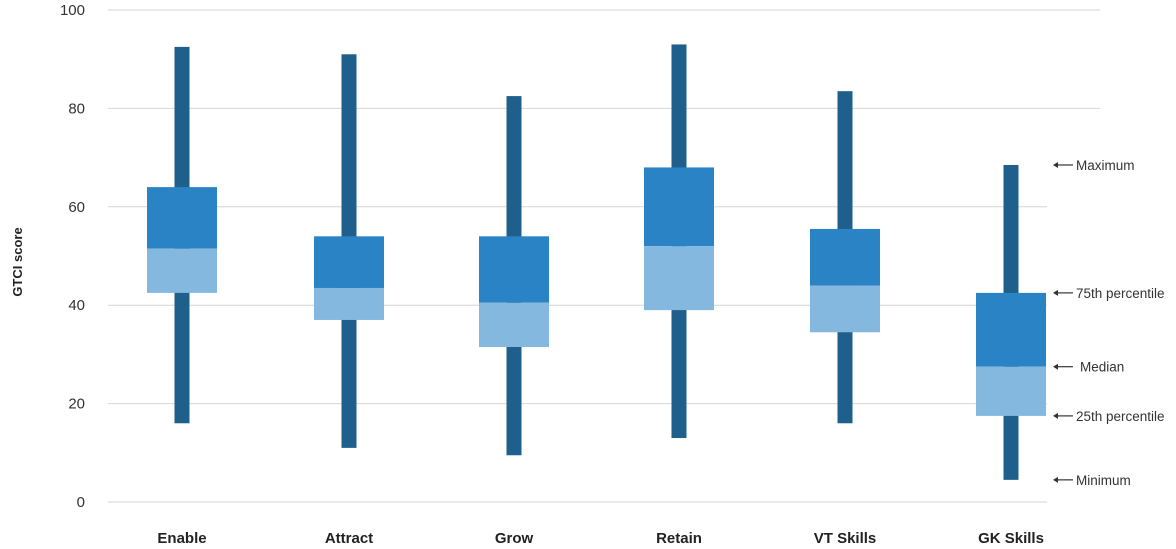  What do you see at coordinates (76, 404) in the screenshot?
I see `y-tick-label: 20` at bounding box center [76, 404].